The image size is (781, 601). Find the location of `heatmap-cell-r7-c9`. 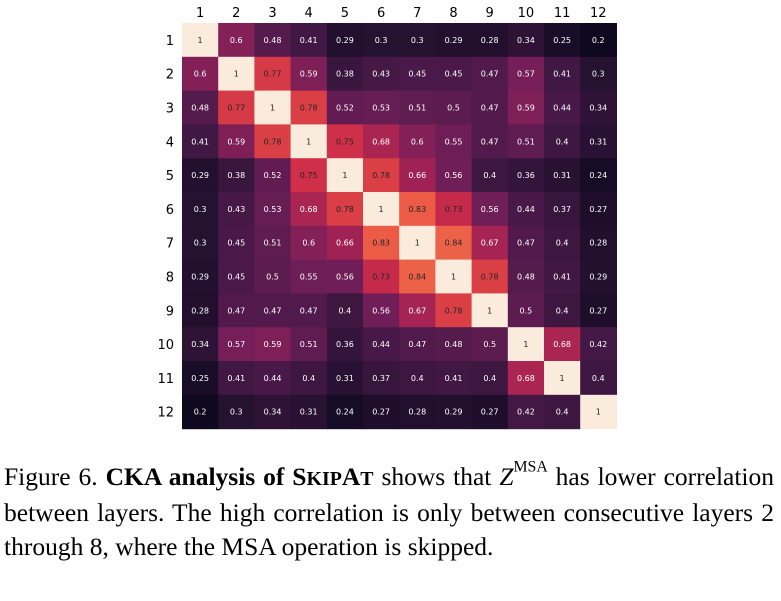

heatmap-cell-r7-c9 is located at coordinates (490, 243).